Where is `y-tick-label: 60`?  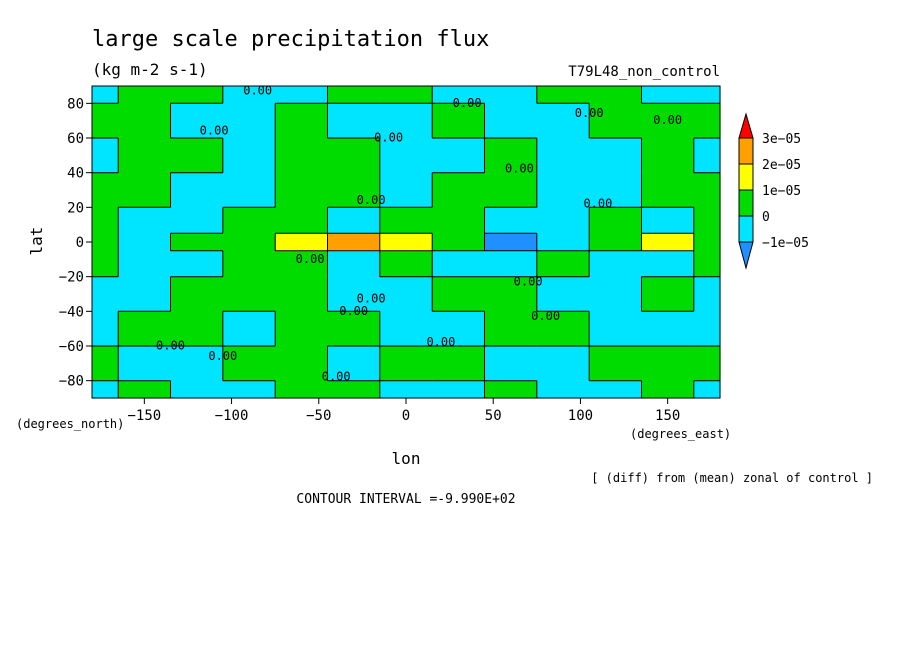 y-tick-label: 60 is located at coordinates (75, 139).